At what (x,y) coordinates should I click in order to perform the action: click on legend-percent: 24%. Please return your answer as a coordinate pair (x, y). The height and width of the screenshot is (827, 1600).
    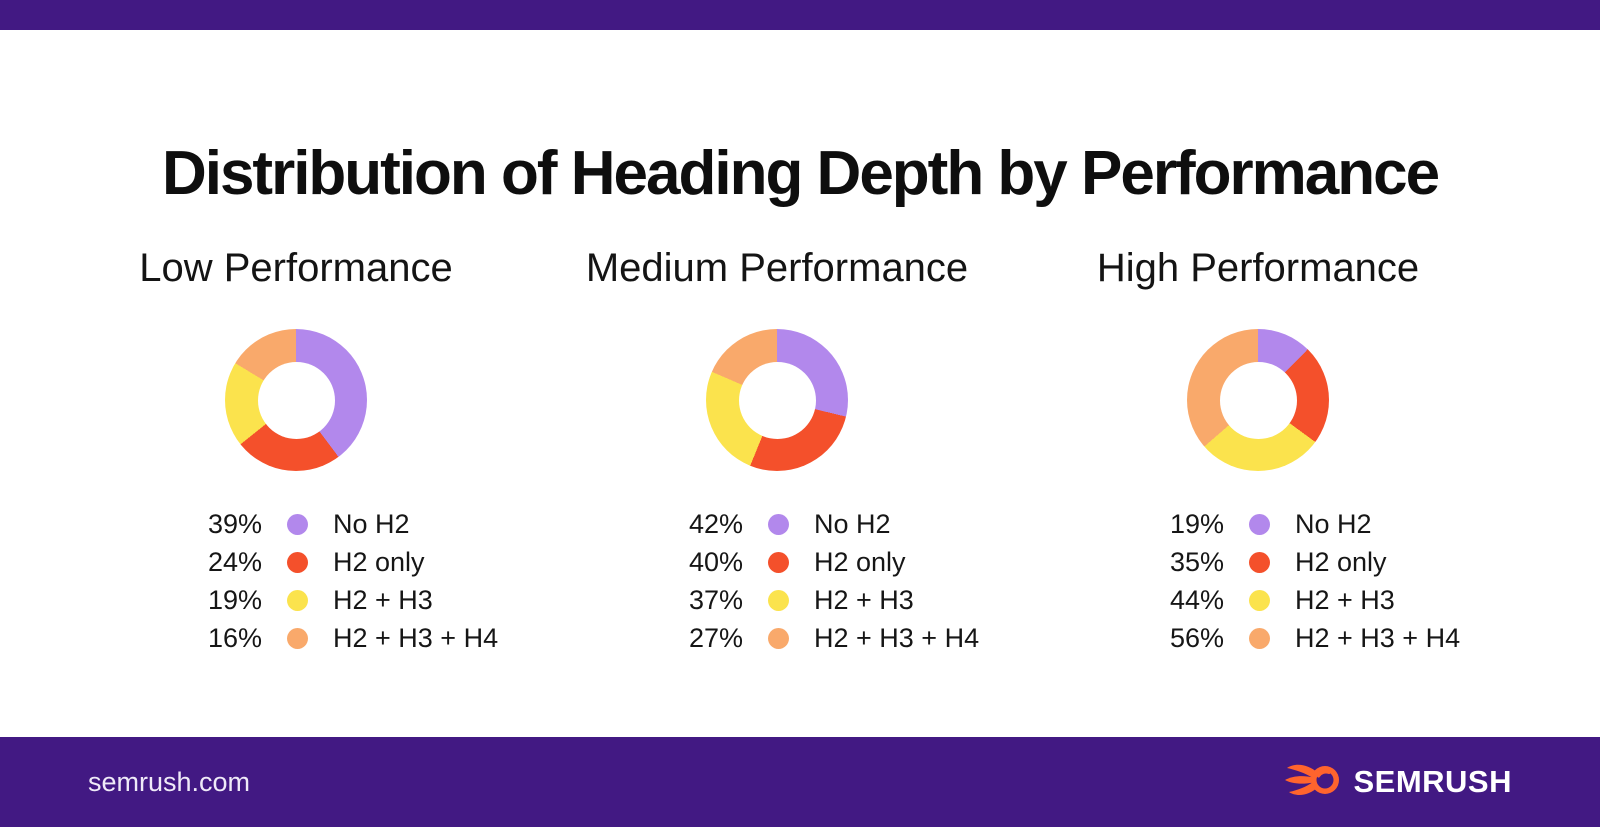
    Looking at the image, I should click on (234, 561).